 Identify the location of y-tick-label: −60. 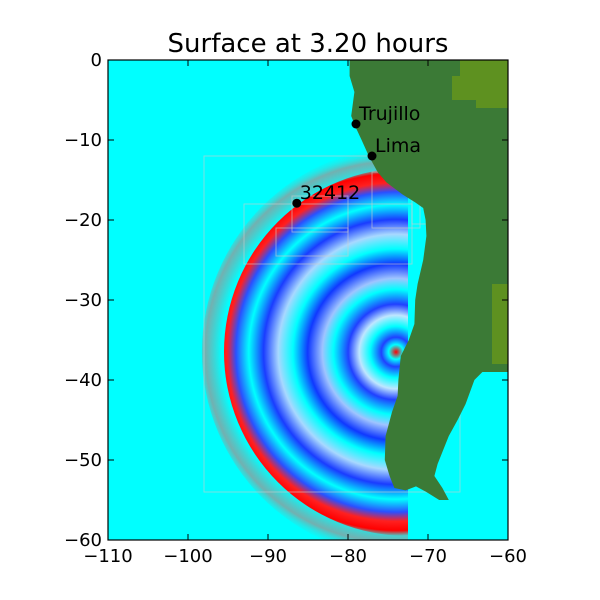
(83, 540).